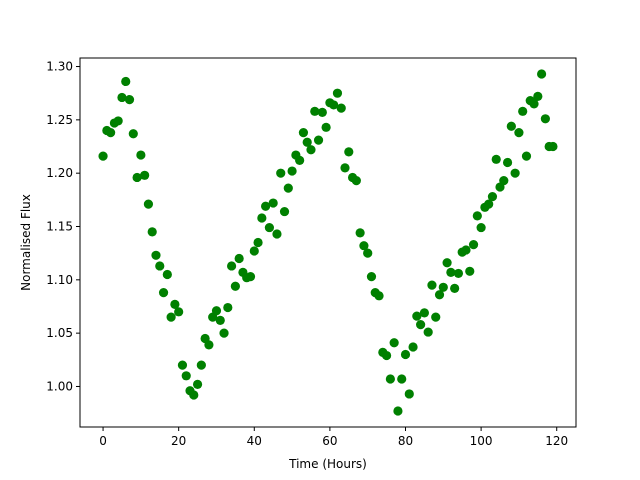 The height and width of the screenshot is (480, 640). Describe the element at coordinates (59, 386) in the screenshot. I see `y-tick-label: 1.00` at that location.